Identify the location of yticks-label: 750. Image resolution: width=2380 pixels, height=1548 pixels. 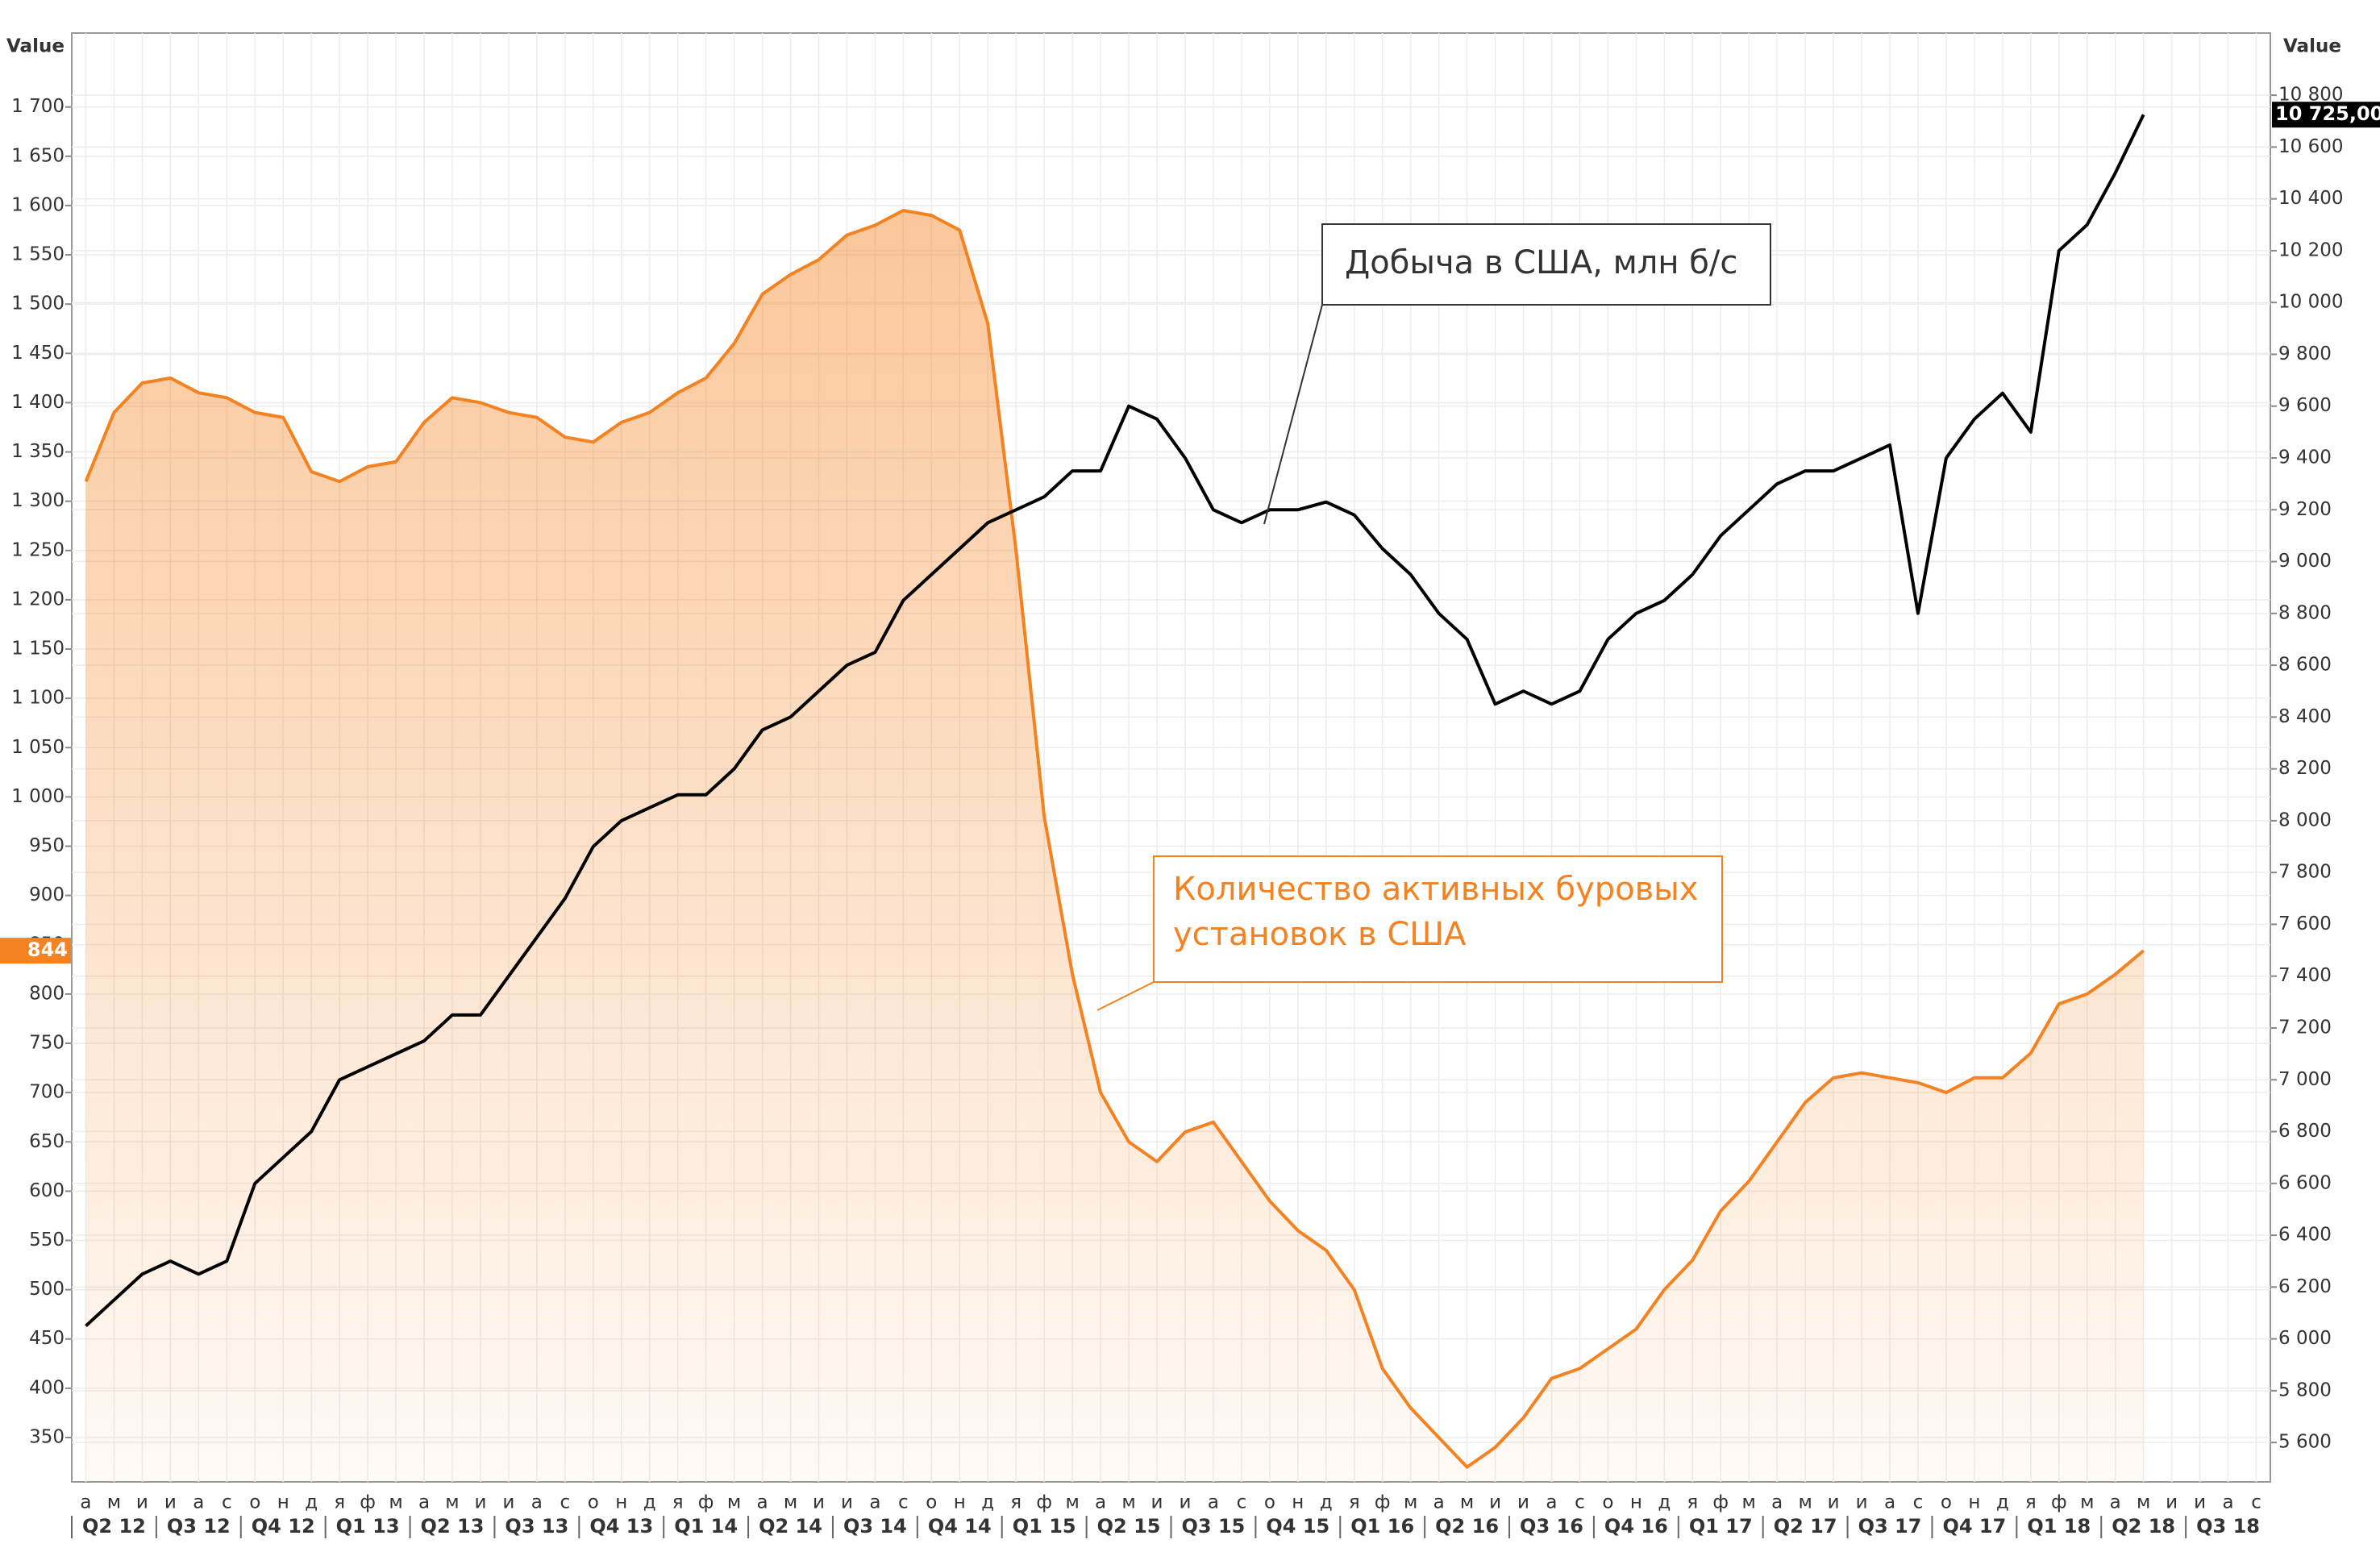
(47, 1043).